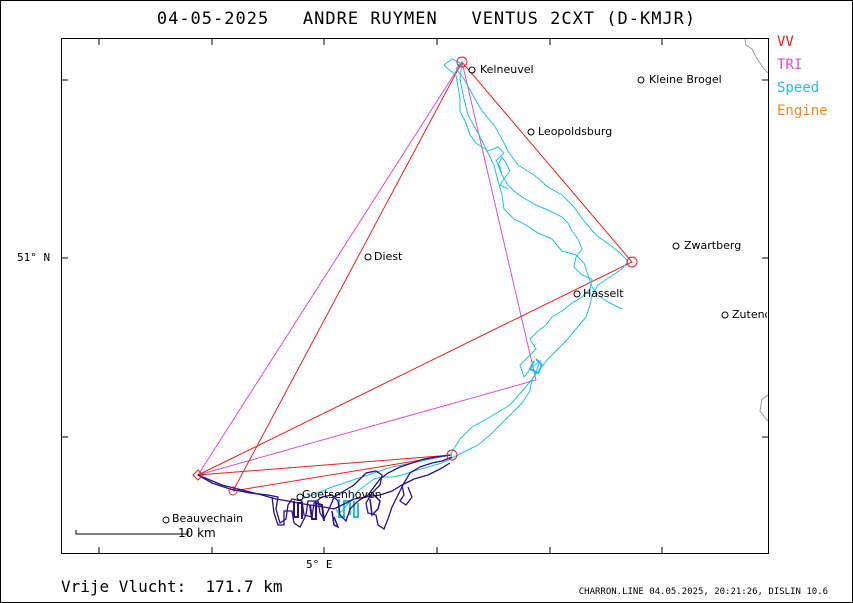 This screenshot has width=853, height=603. What do you see at coordinates (342, 494) in the screenshot?
I see `town-label-goetsenhoven: Goetsenhoven` at bounding box center [342, 494].